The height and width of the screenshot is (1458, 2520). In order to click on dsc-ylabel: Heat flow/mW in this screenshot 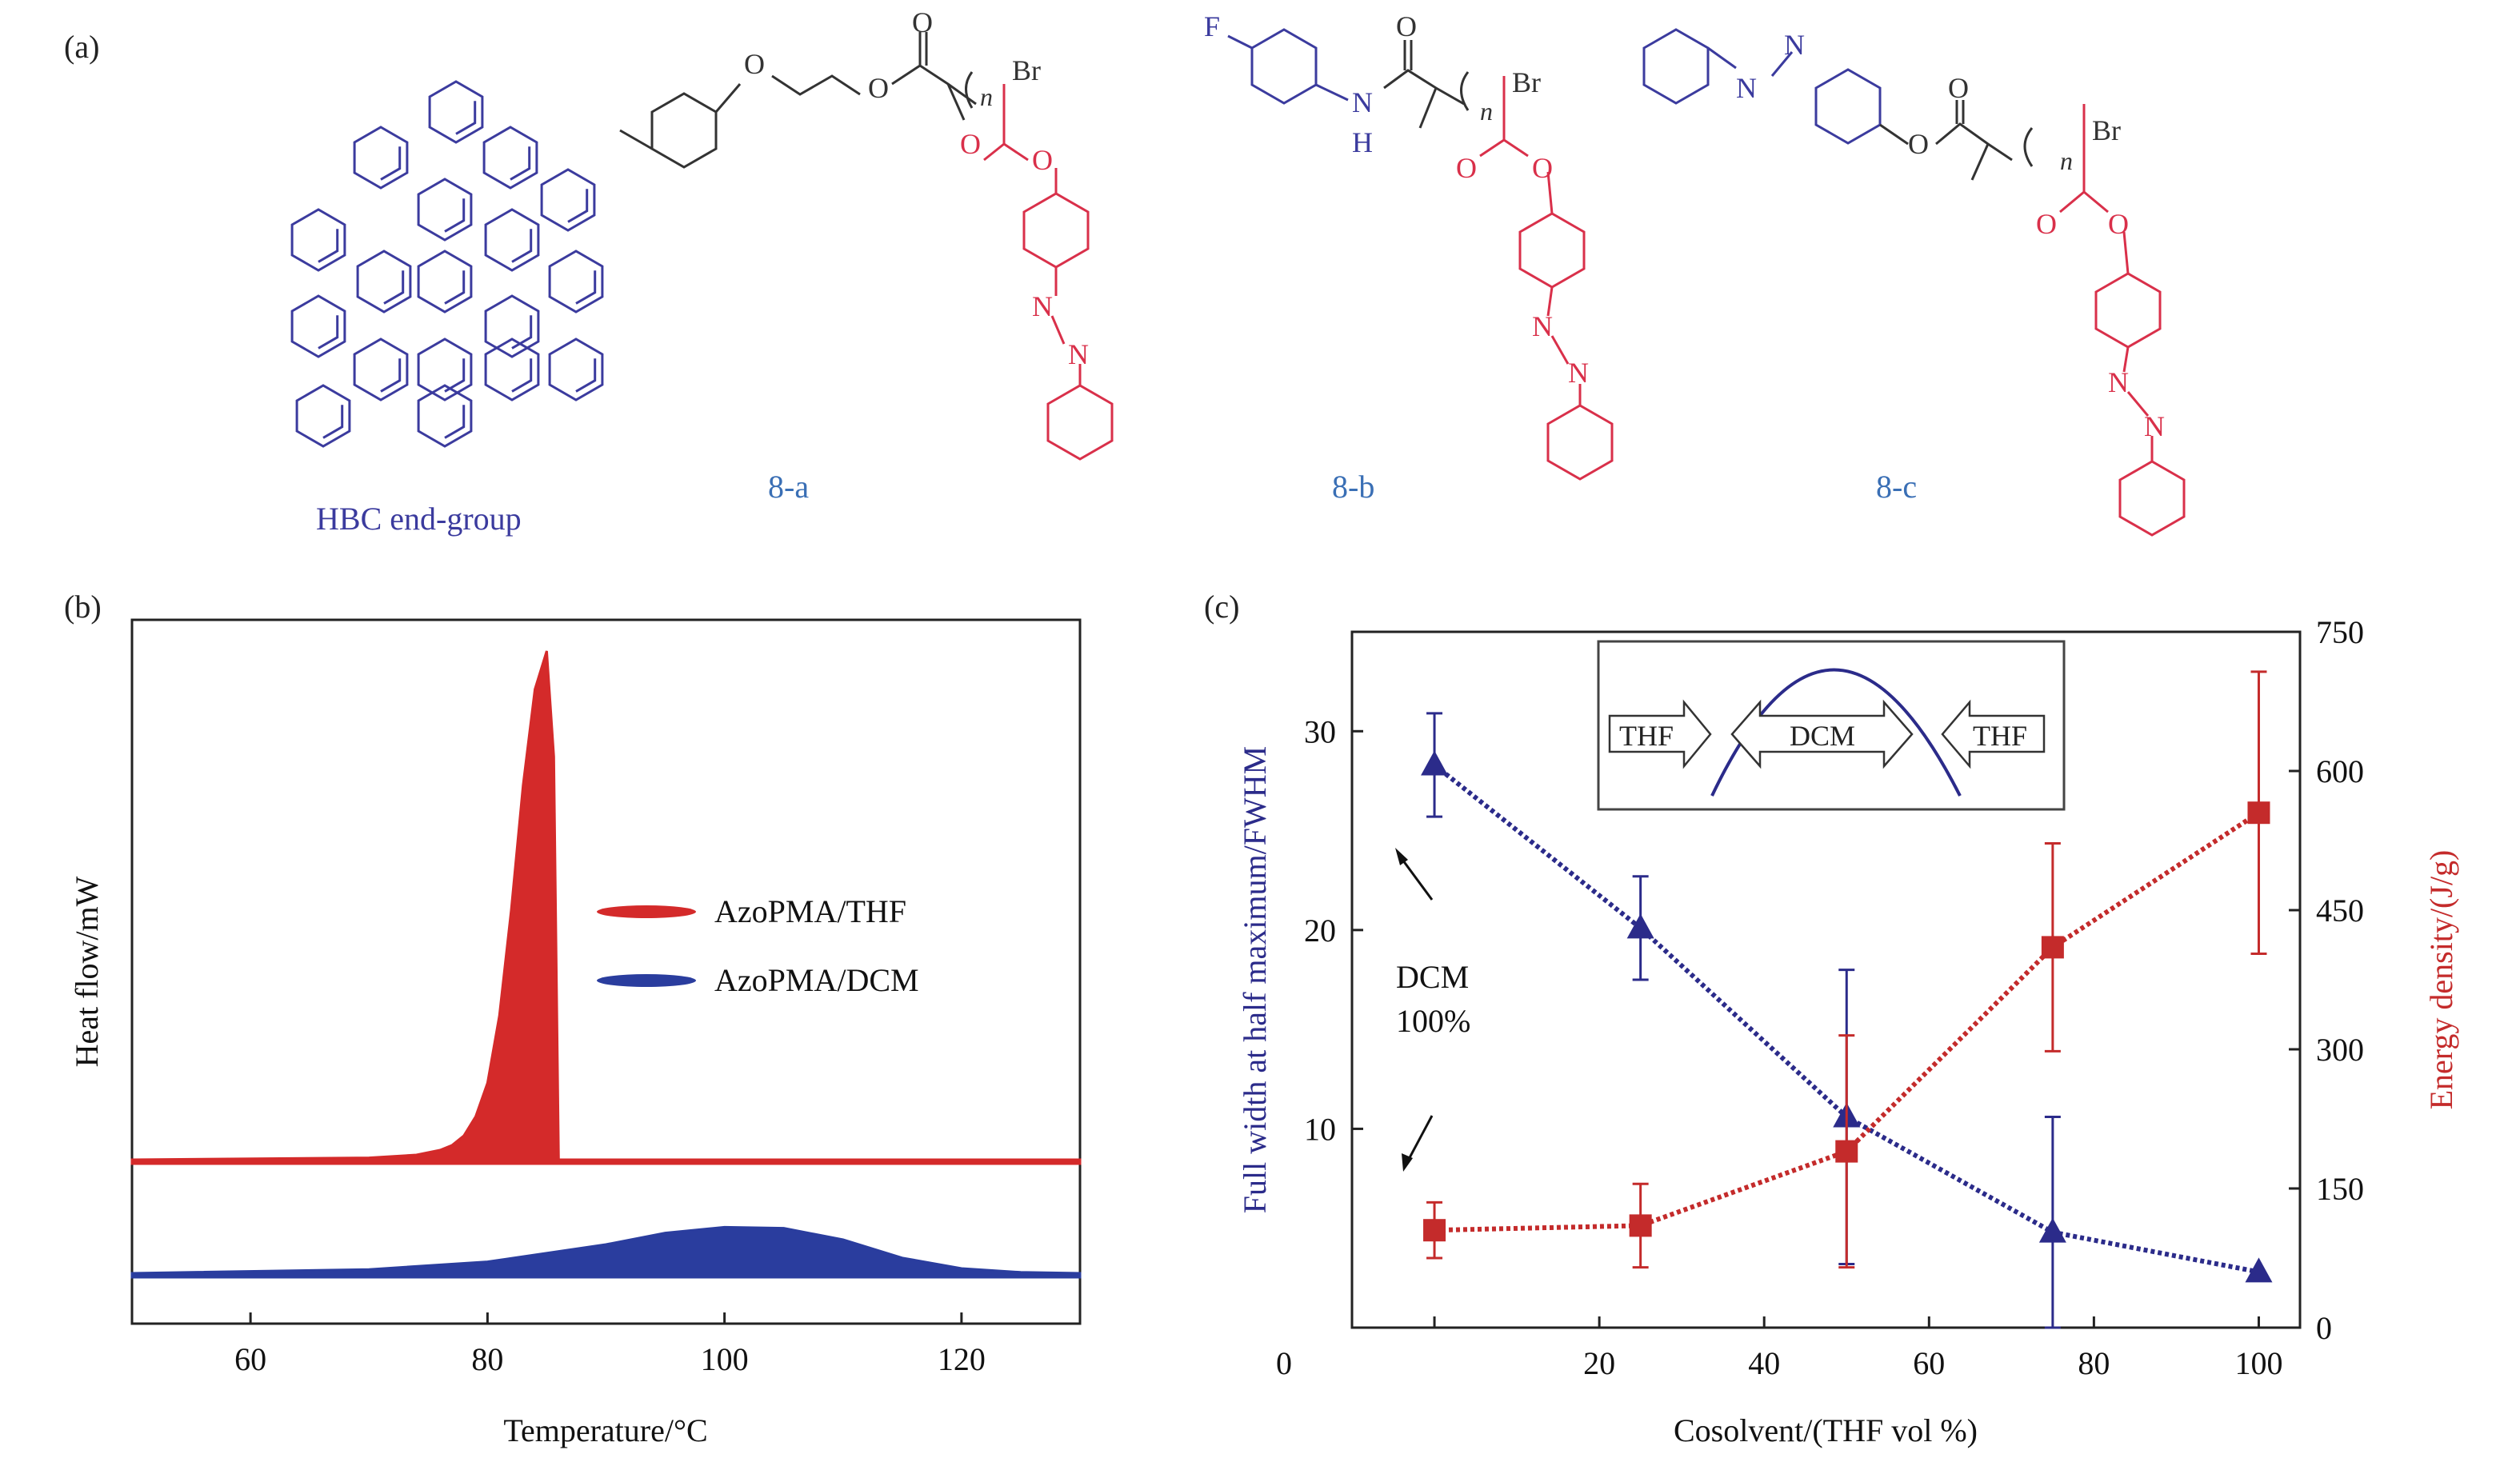, I will do `click(87, 972)`.